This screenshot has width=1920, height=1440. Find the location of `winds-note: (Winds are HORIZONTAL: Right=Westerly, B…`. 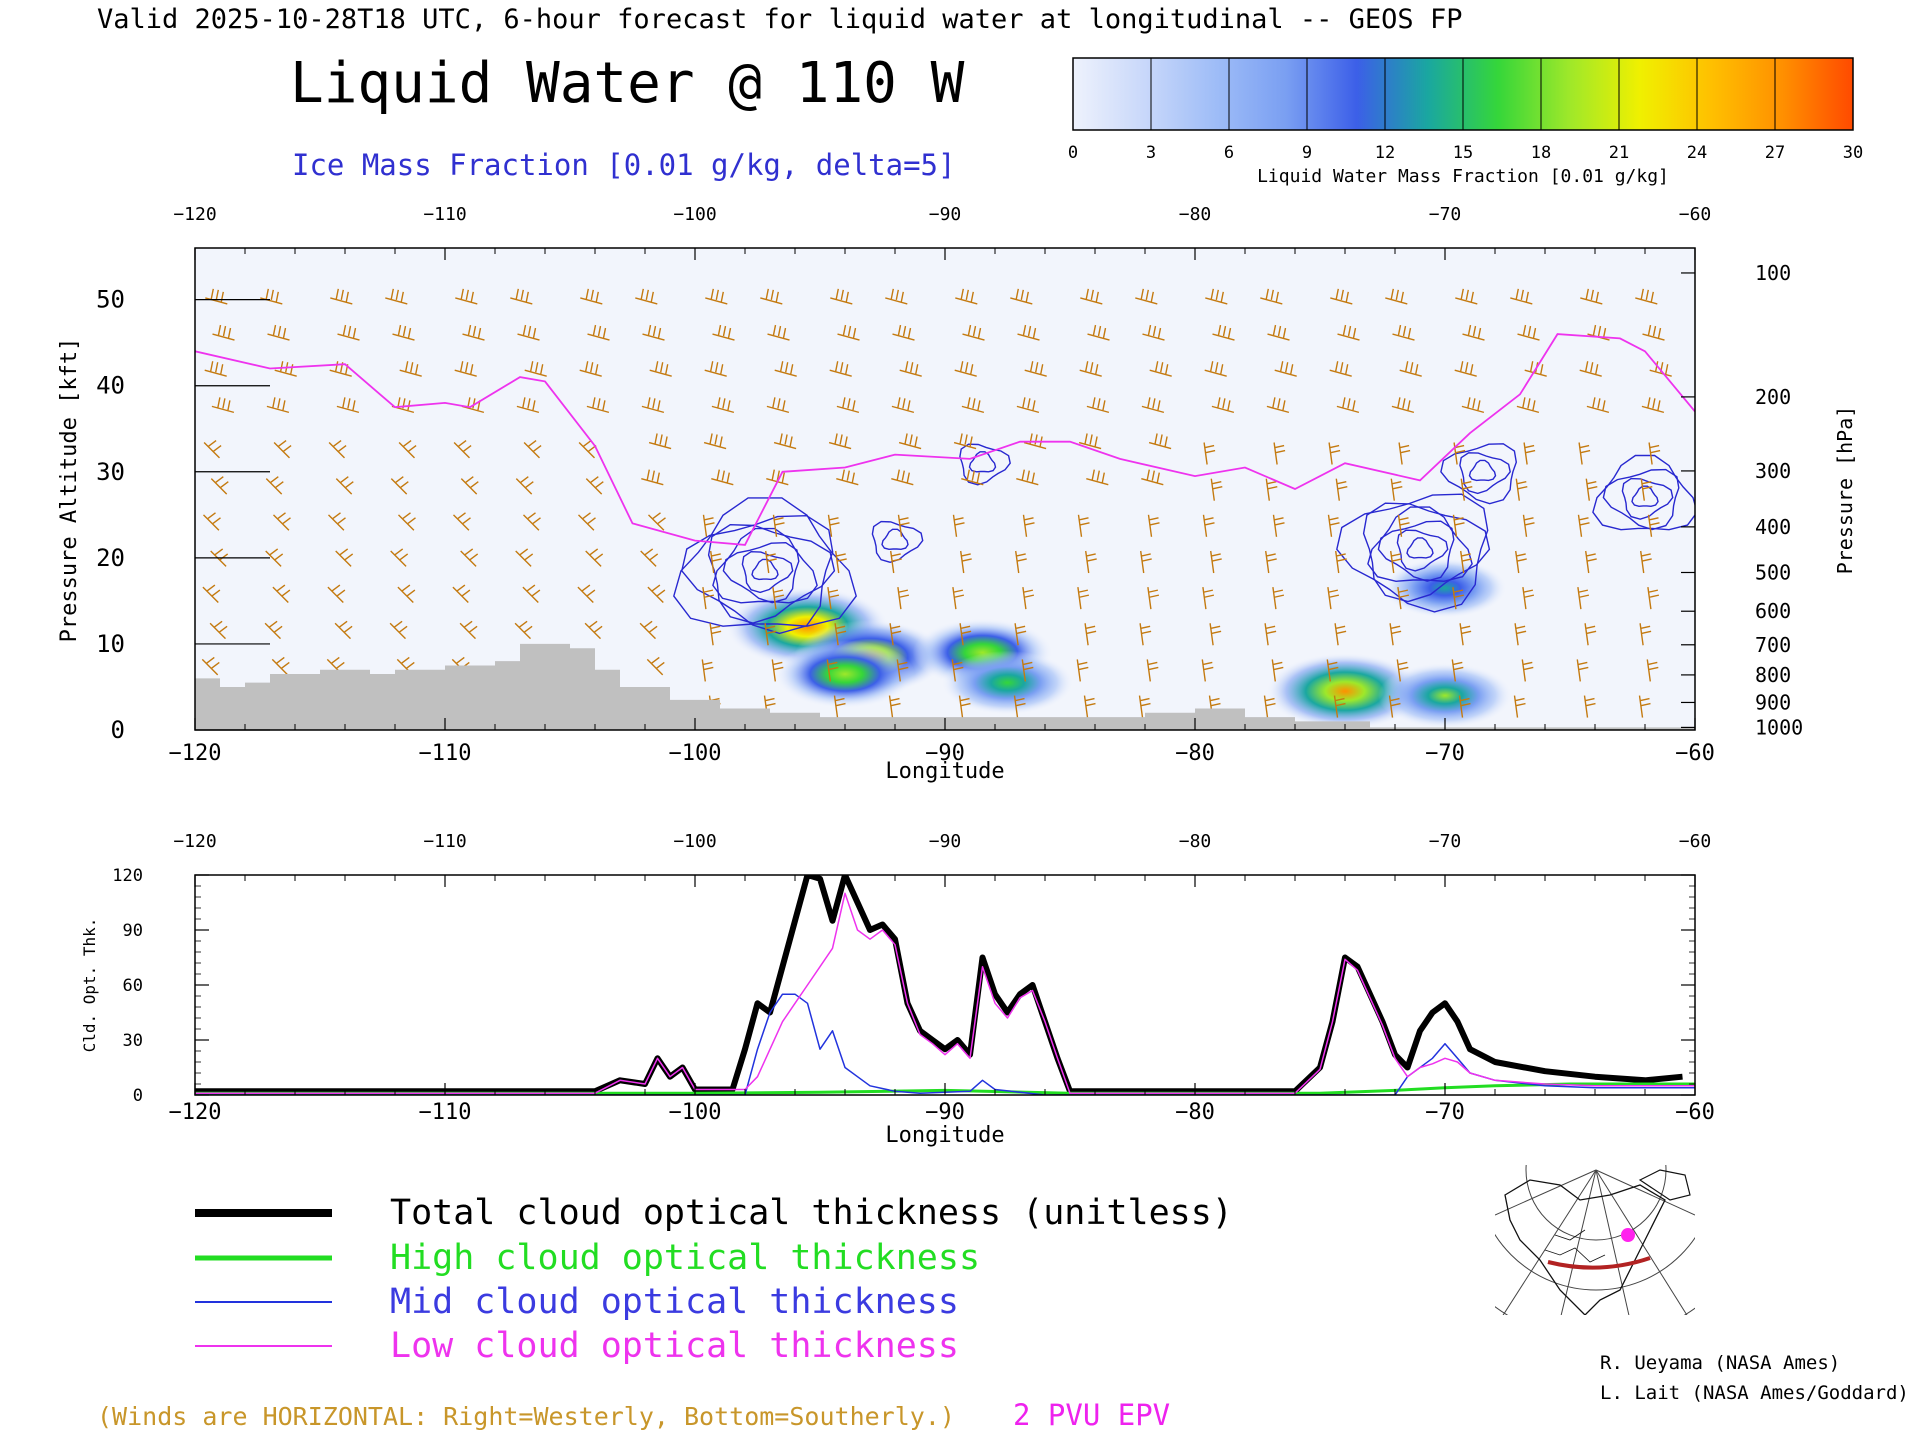

winds-note: (Winds are HORIZONTAL: Right=Westerly, B… is located at coordinates (526, 1416).